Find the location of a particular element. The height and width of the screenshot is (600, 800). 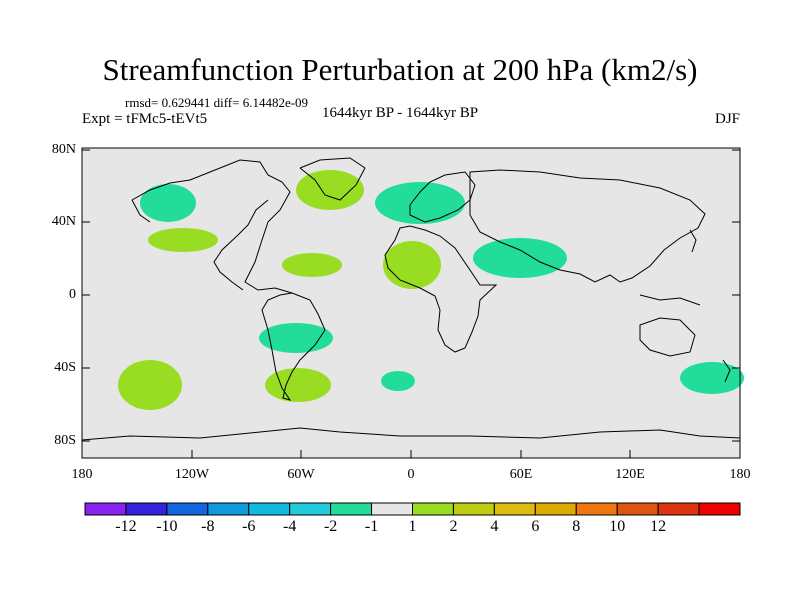

colorbar-label: -10 is located at coordinates (167, 526).